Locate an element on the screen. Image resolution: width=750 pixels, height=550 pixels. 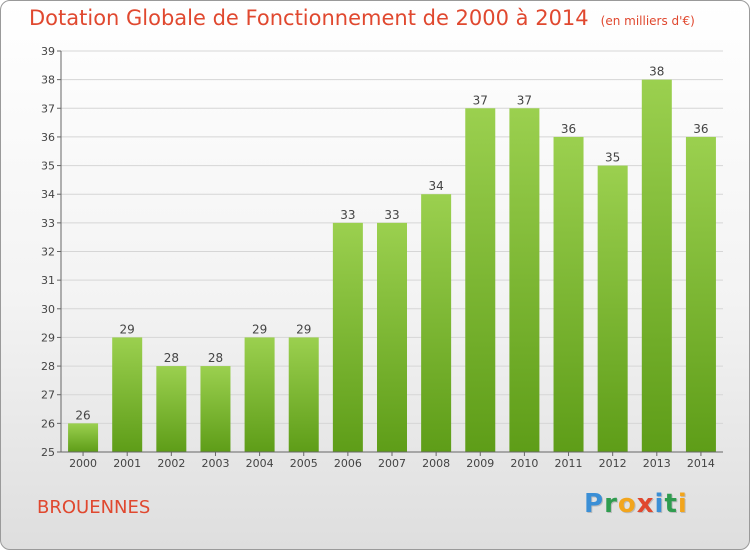
x-tick-label: 2003 is located at coordinates (215, 463).